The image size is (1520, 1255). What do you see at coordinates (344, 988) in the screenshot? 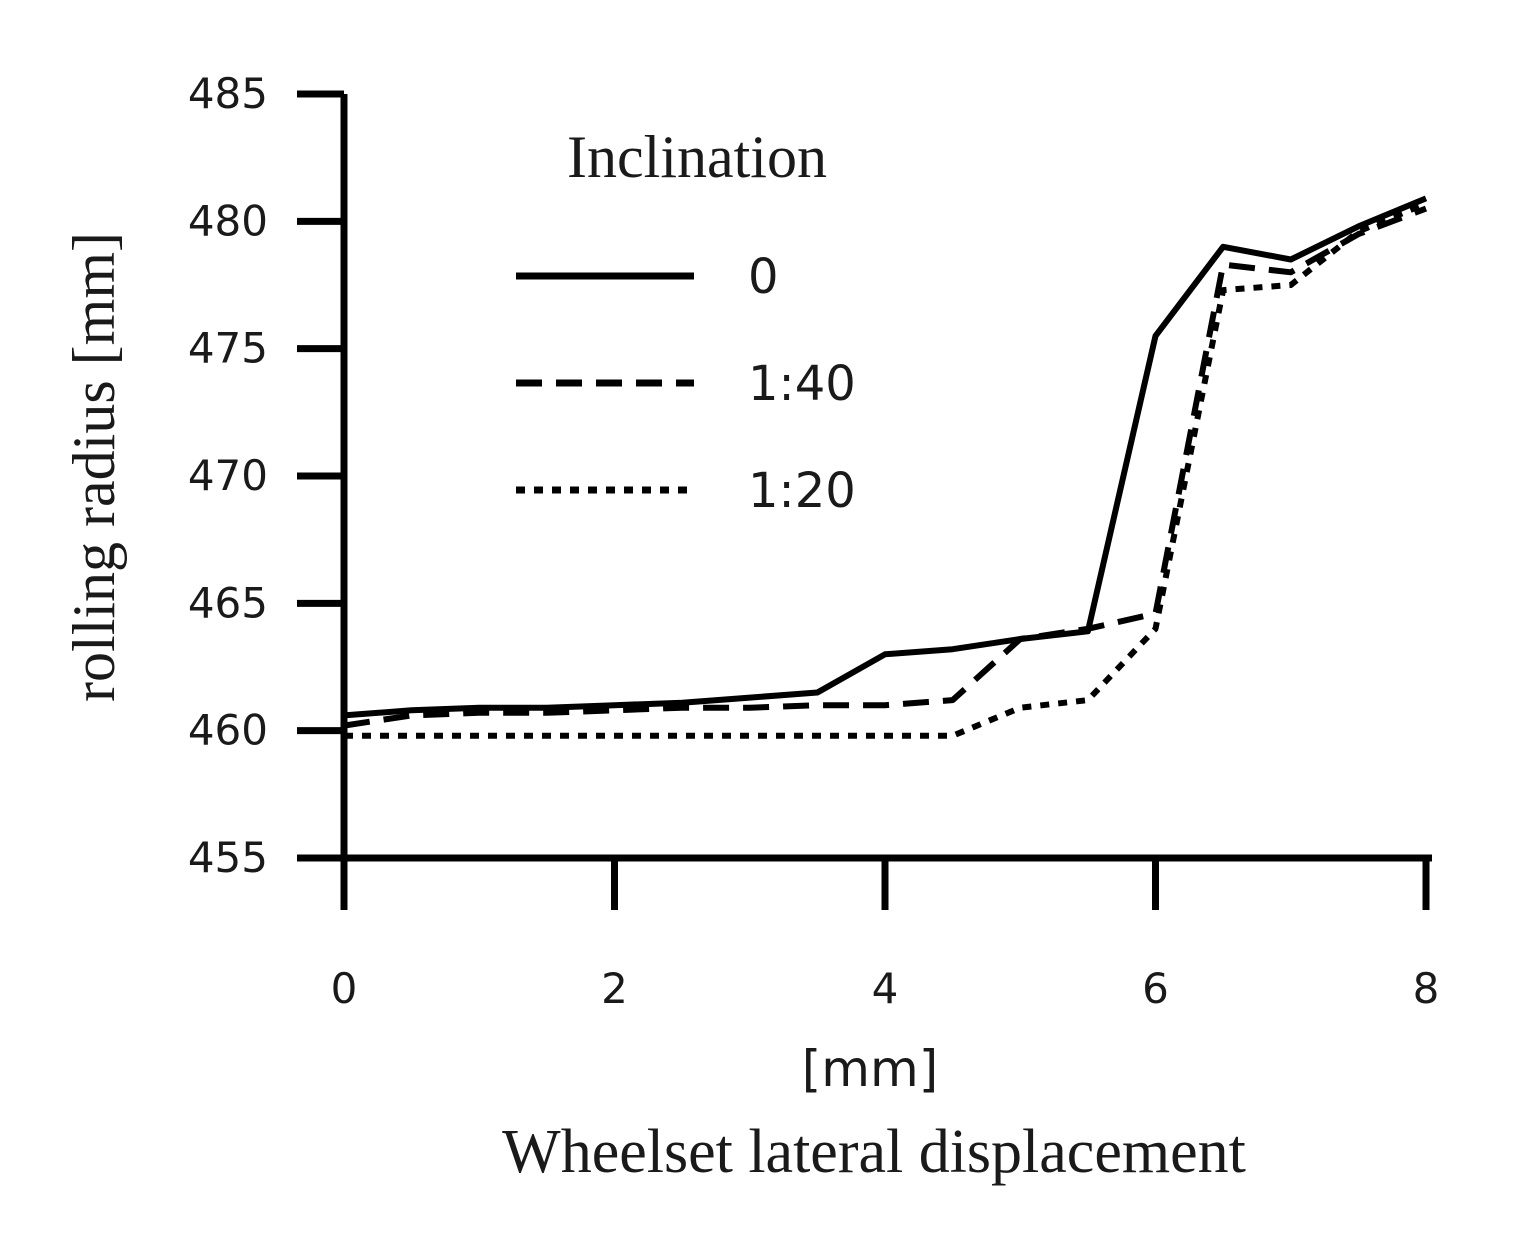
I see `x-tick-label: 0` at bounding box center [344, 988].